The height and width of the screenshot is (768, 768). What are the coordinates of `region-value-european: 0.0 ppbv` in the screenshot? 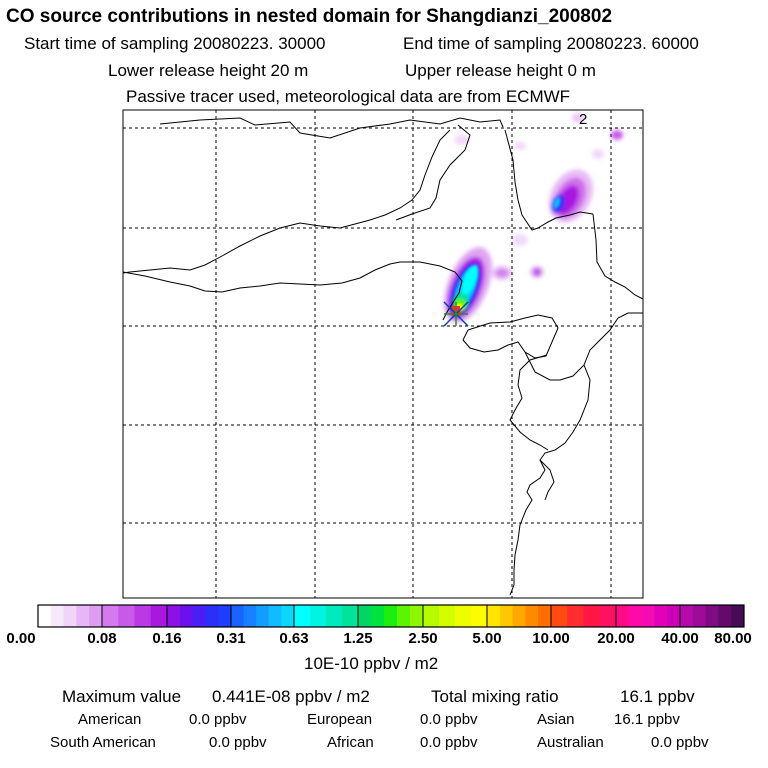 It's located at (449, 719).